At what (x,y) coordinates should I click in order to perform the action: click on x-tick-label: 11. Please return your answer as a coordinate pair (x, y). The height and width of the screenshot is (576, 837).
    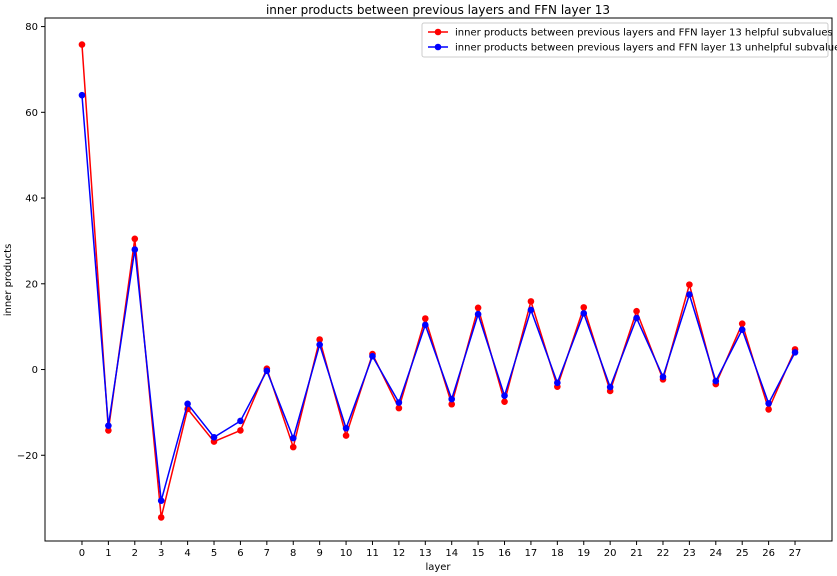
    Looking at the image, I should click on (372, 553).